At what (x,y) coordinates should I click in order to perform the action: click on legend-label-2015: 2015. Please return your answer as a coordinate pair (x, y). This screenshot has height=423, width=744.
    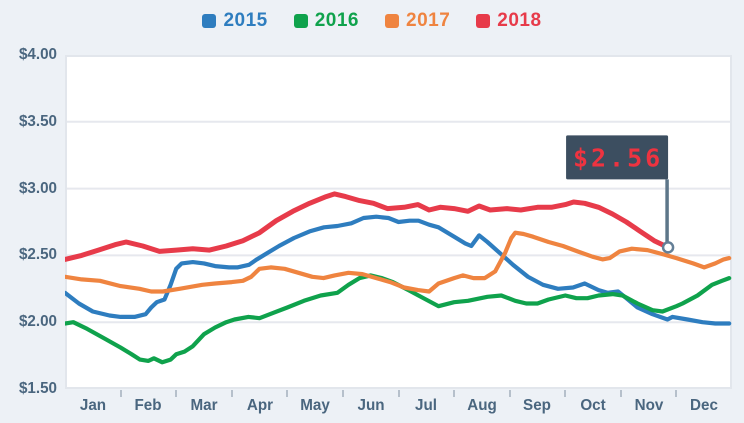
    Looking at the image, I should click on (245, 20).